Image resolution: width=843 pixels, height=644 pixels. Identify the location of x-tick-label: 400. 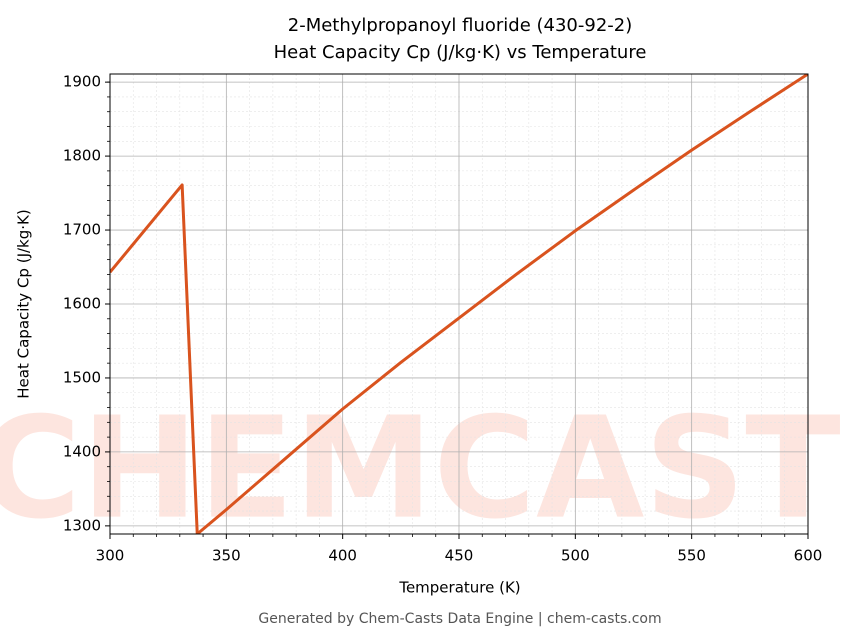
(342, 556).